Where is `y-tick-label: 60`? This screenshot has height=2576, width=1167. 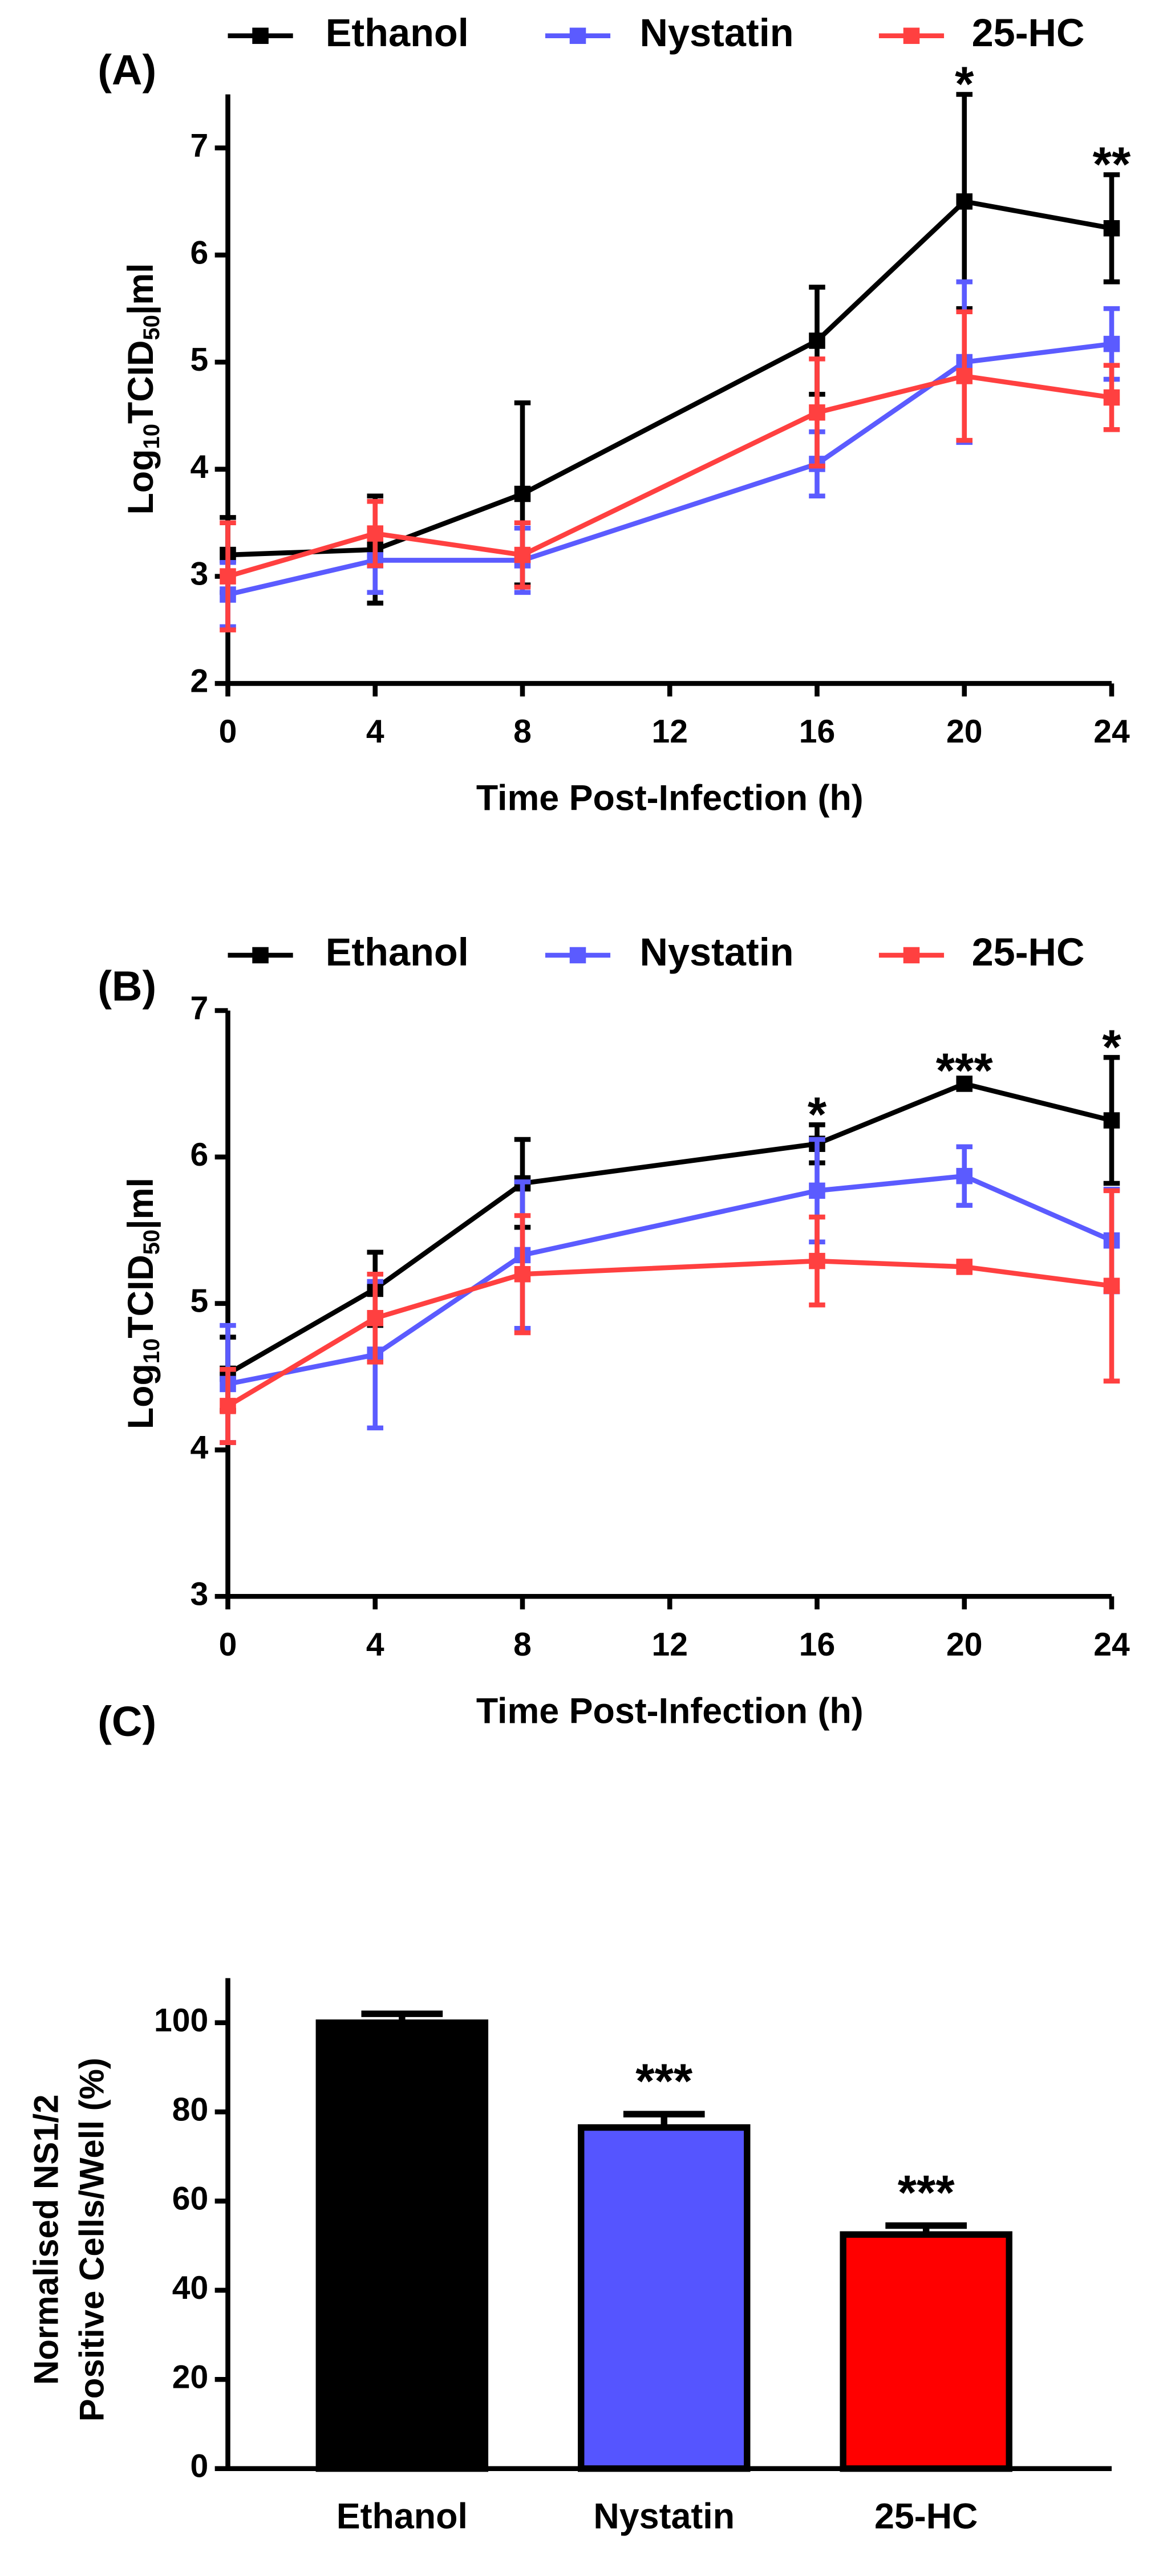
y-tick-label: 60 is located at coordinates (190, 2199).